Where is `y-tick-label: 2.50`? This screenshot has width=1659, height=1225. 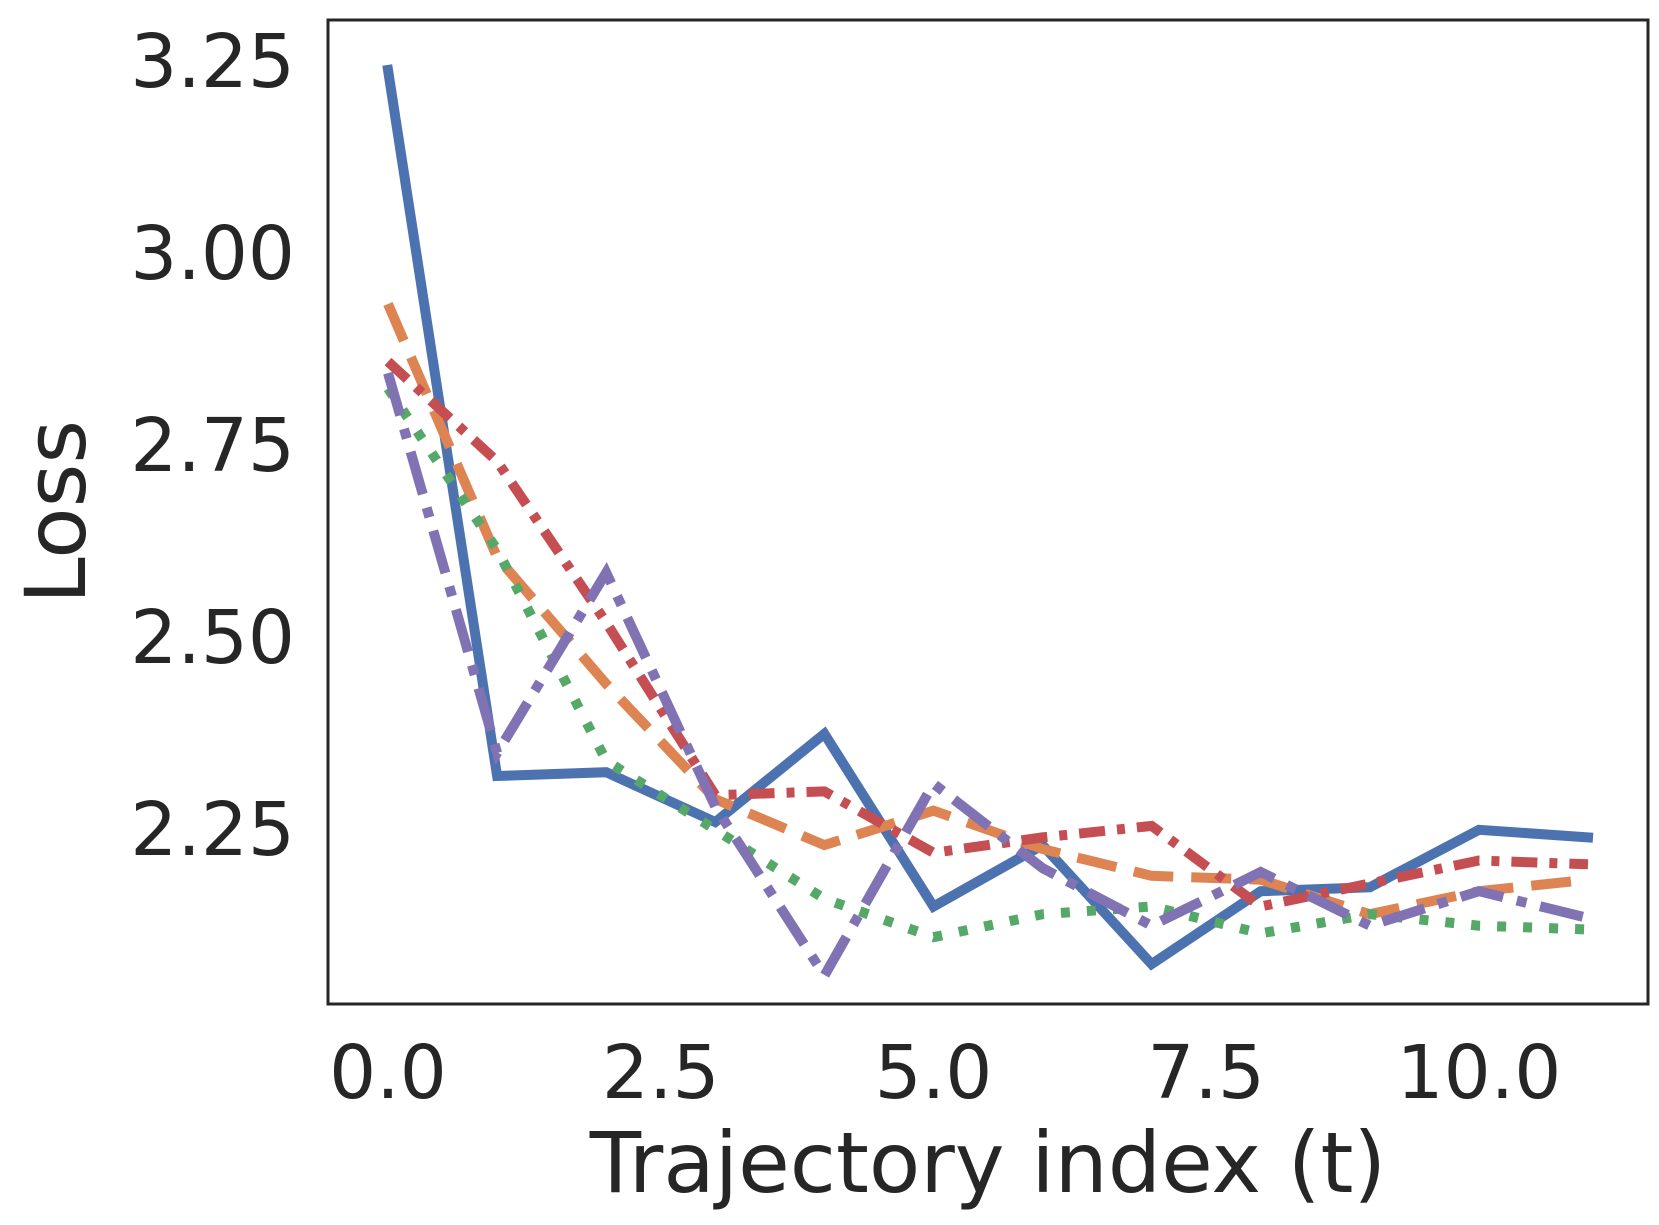
y-tick-label: 2.50 is located at coordinates (212, 638).